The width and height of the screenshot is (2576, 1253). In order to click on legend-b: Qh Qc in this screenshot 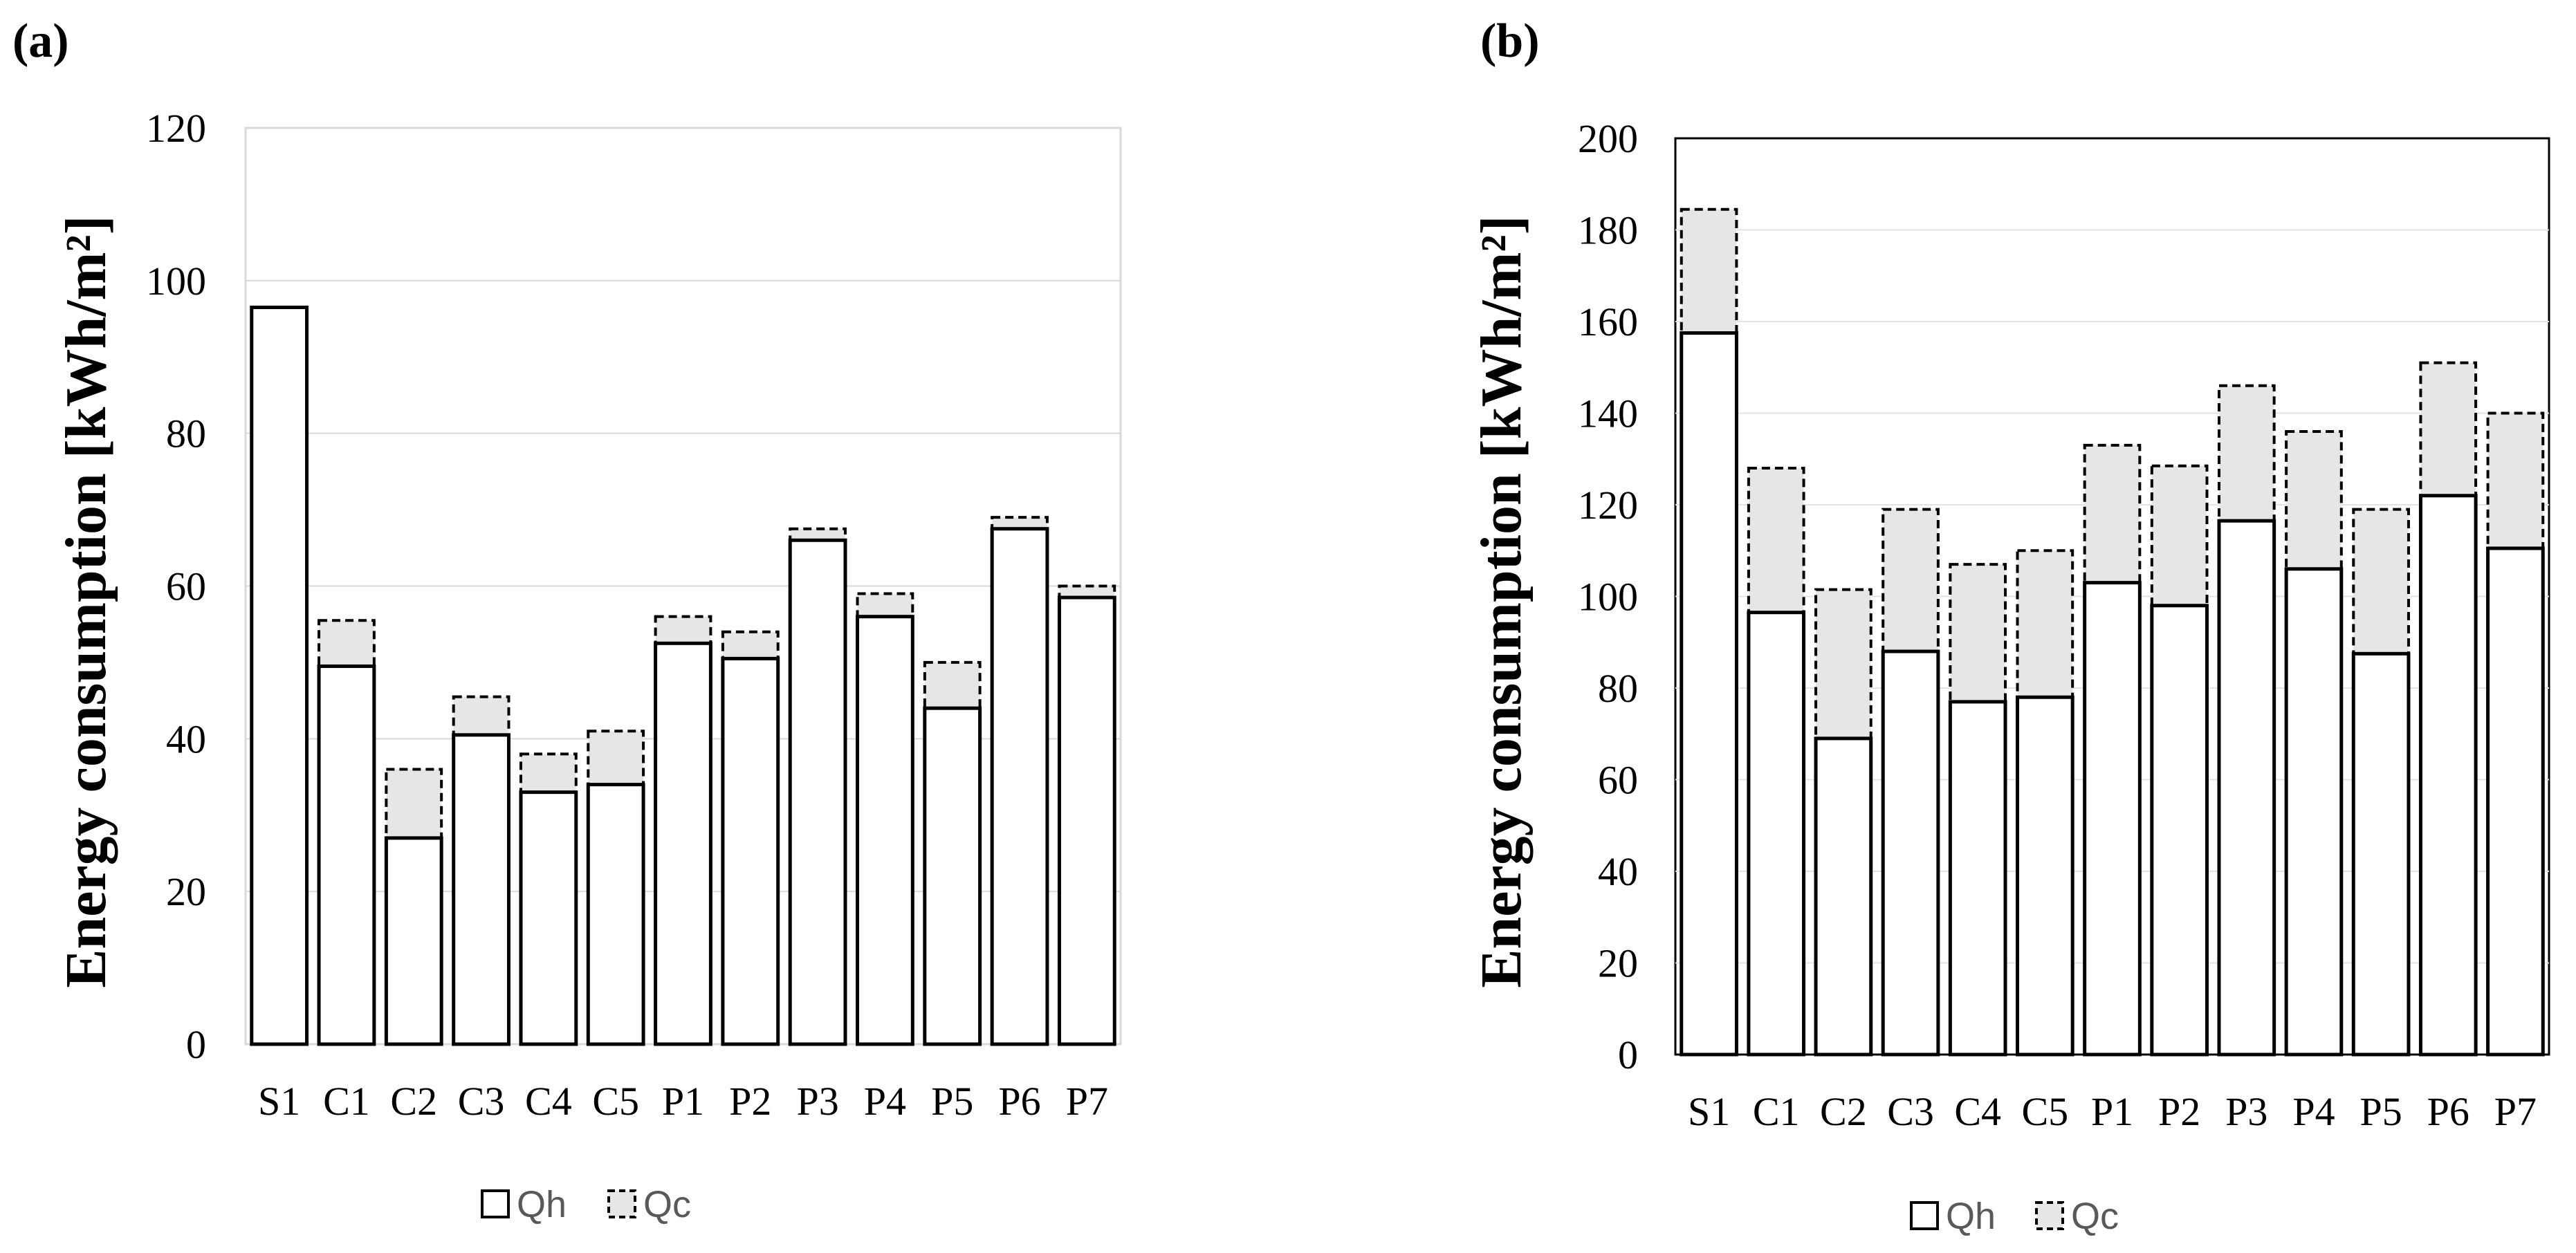, I will do `click(2014, 1216)`.